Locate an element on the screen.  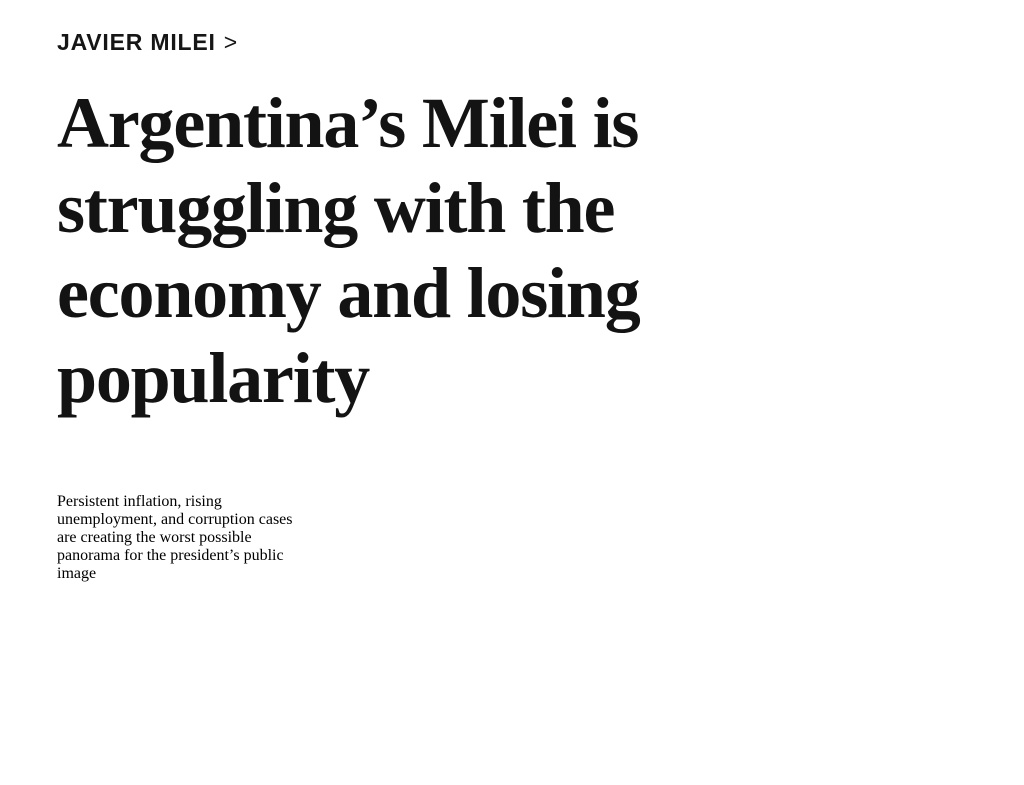
standfirst-line: panorama for the president’s public is located at coordinates (170, 555).